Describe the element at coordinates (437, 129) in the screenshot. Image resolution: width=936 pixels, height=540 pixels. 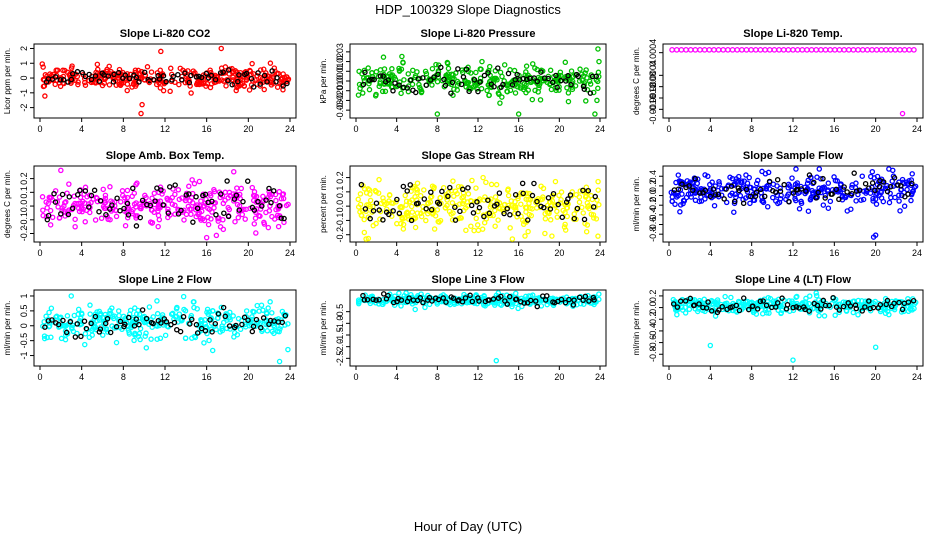
I see `x-tick-label: 8` at that location.